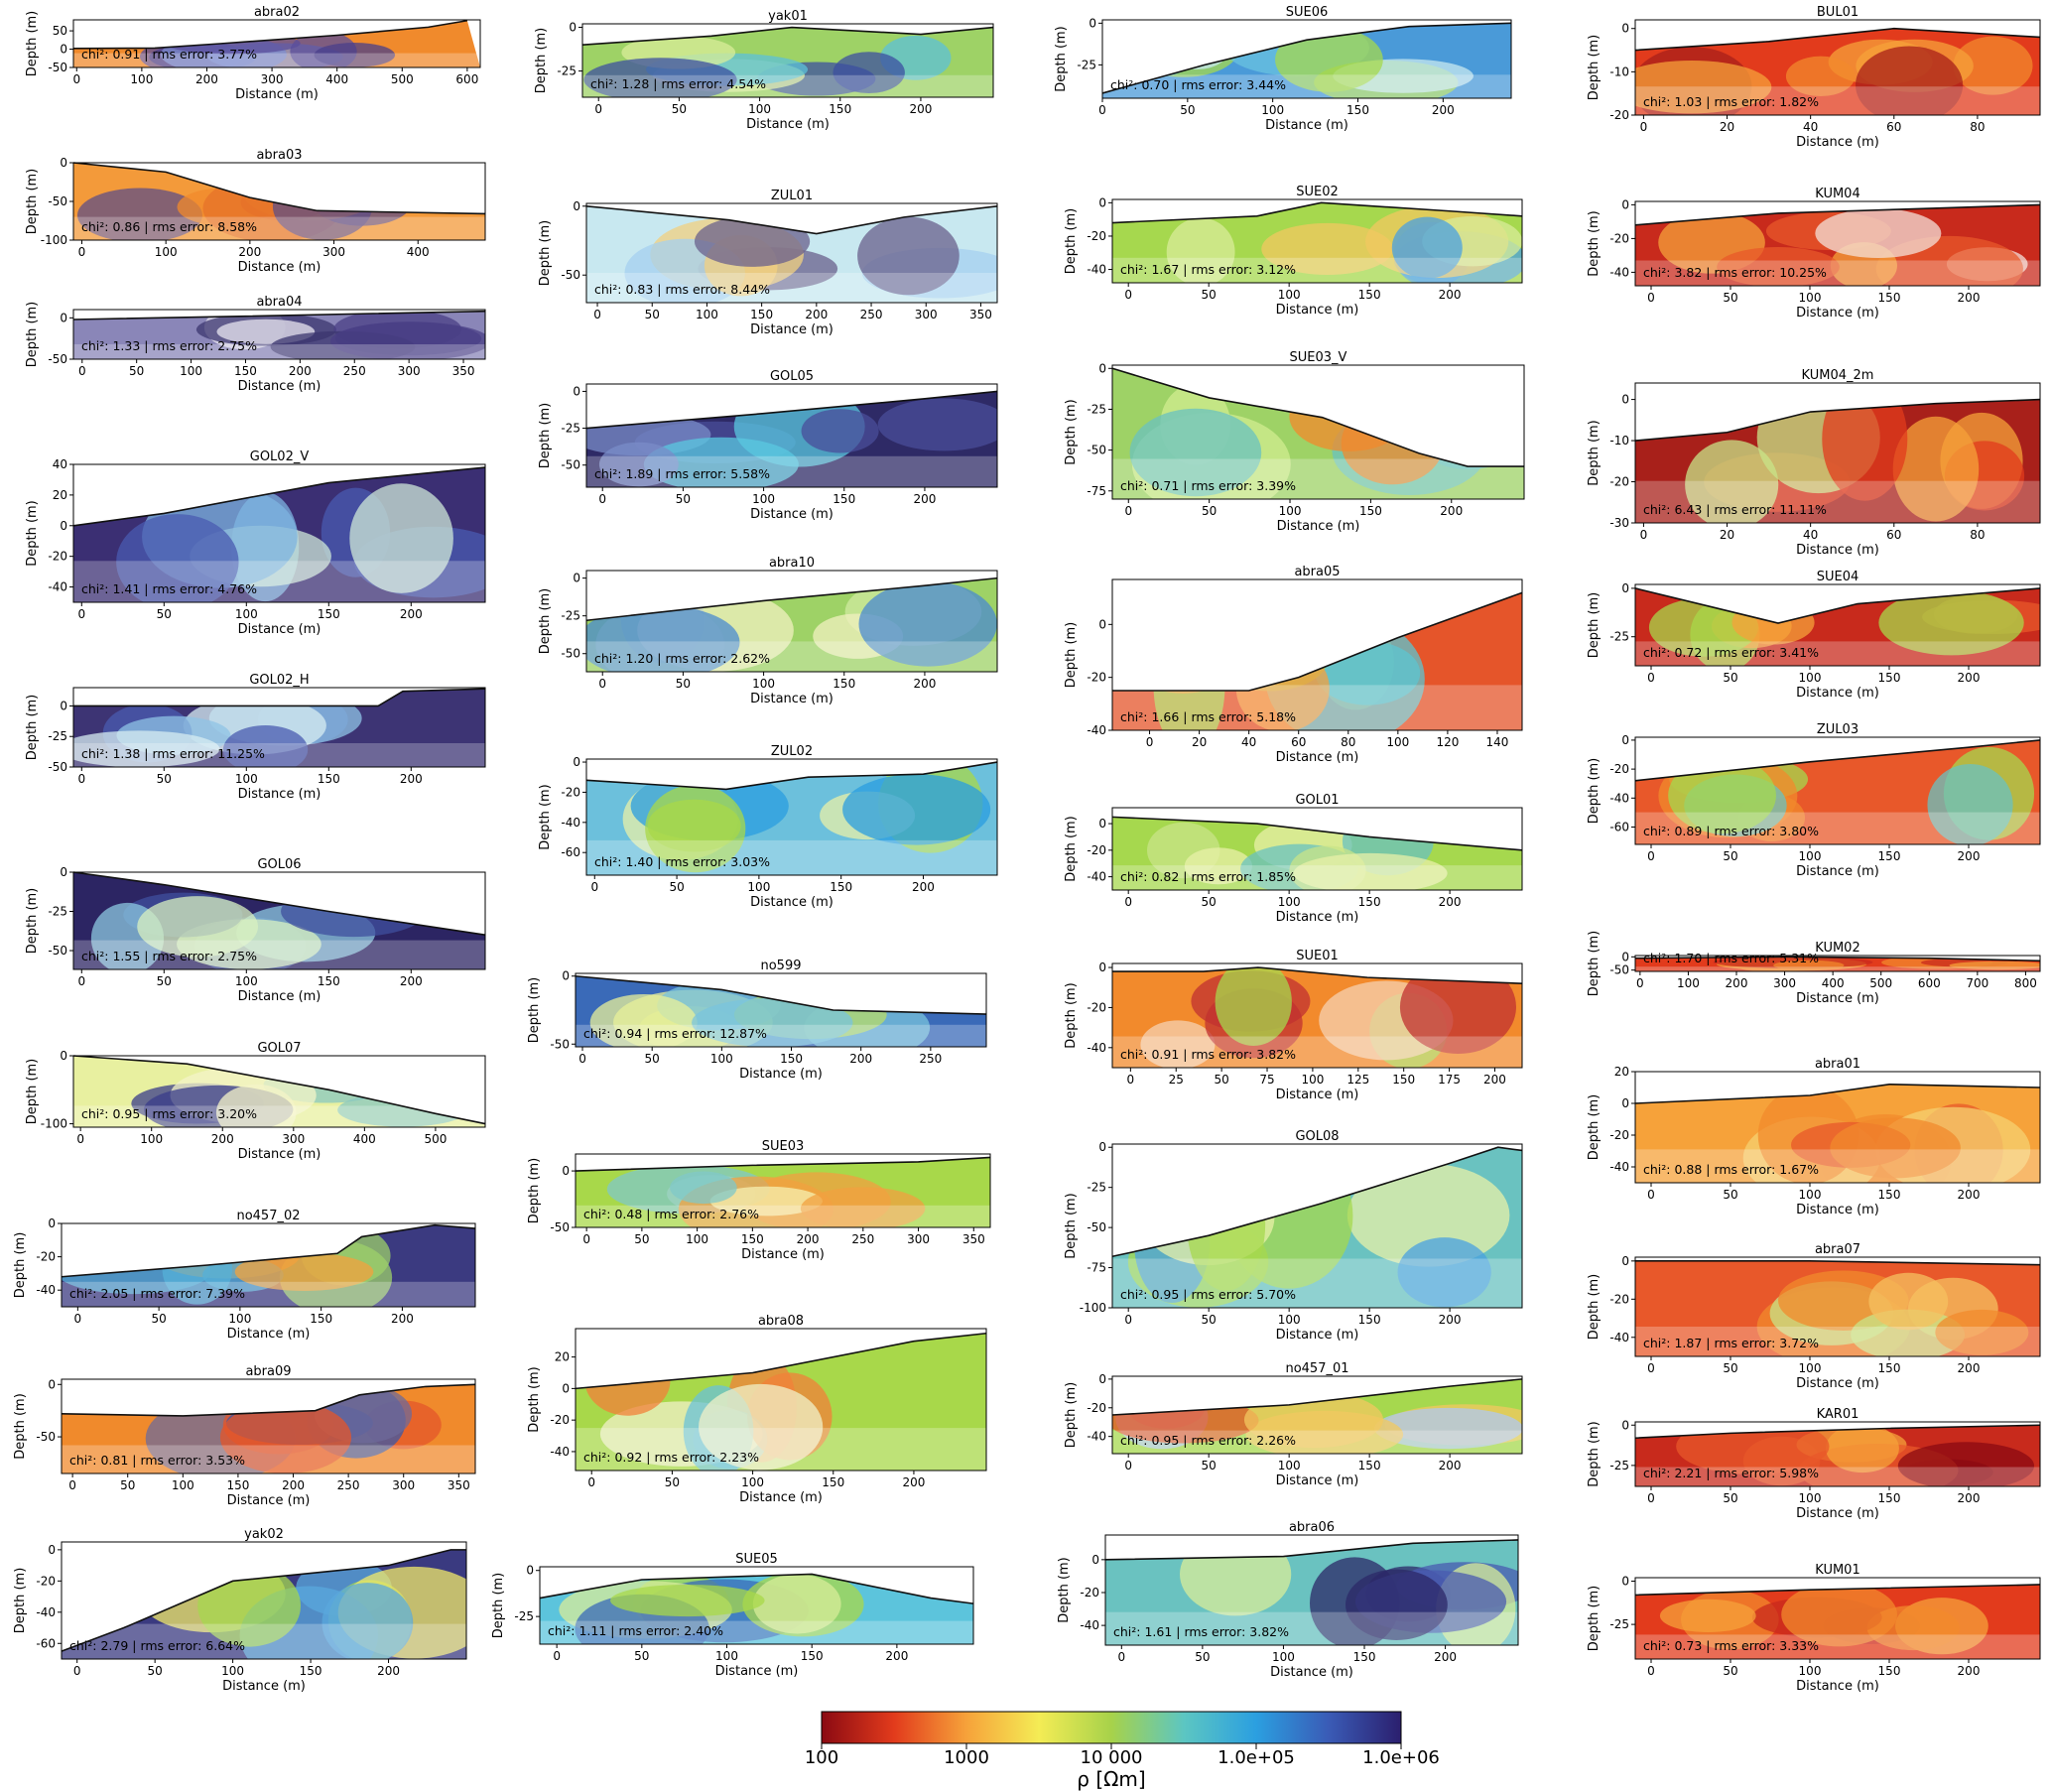  I want to click on y-tick-label: -60, so click(571, 852).